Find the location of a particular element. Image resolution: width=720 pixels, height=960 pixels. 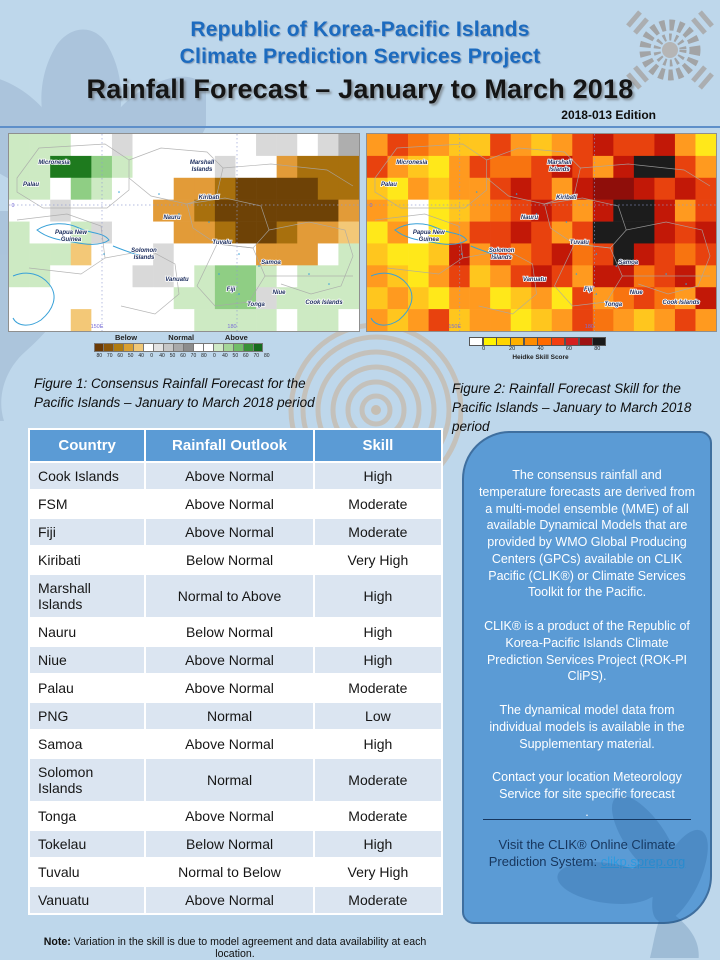

map-country-label: Solomon Islands is located at coordinates (502, 254).